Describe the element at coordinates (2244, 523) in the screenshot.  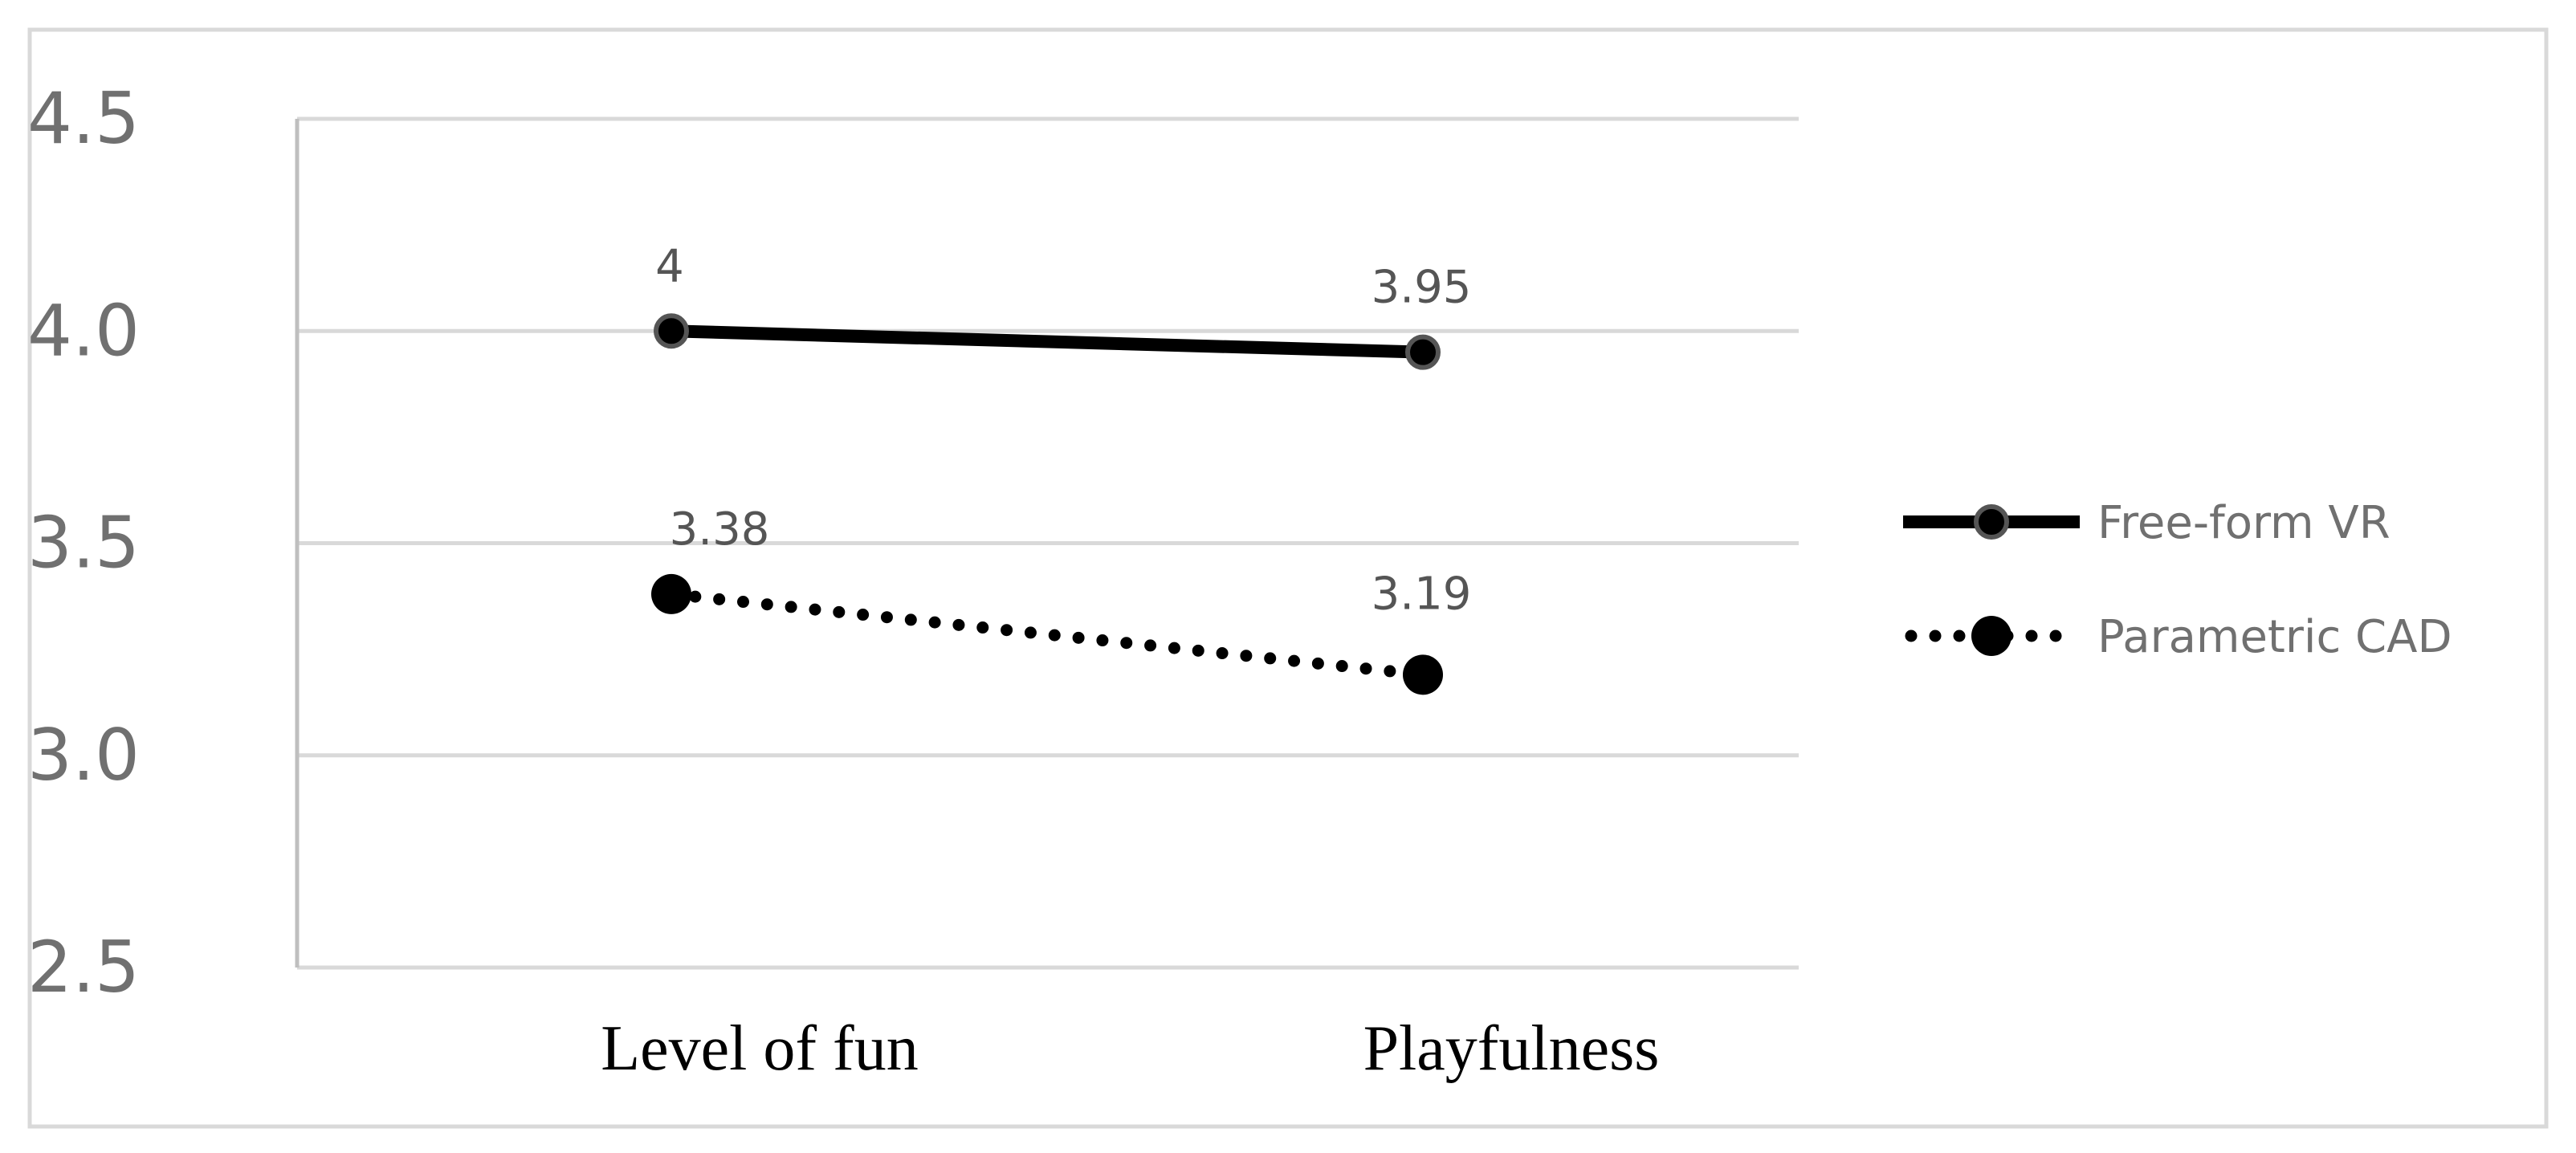
I see `legend-label: Free-form VR` at that location.